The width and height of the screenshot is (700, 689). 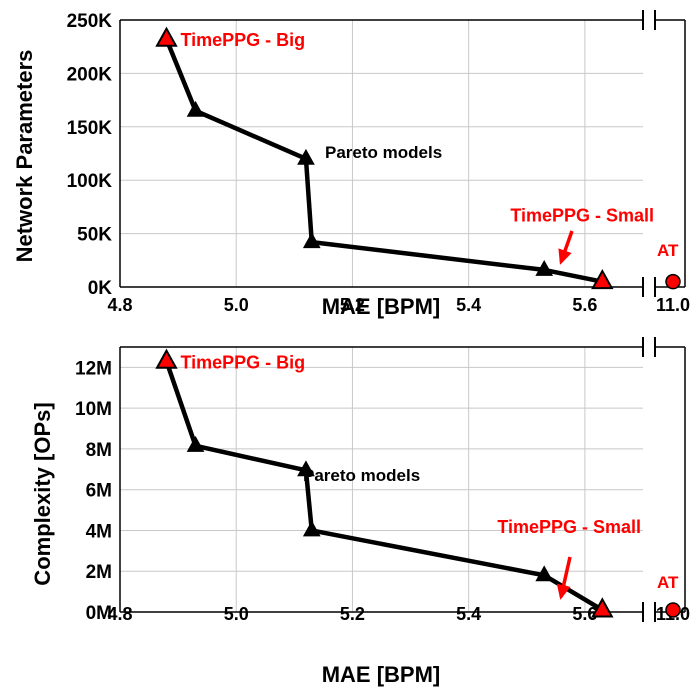 I want to click on params-annotation-big: TimePPG - Big, so click(x=242, y=40).